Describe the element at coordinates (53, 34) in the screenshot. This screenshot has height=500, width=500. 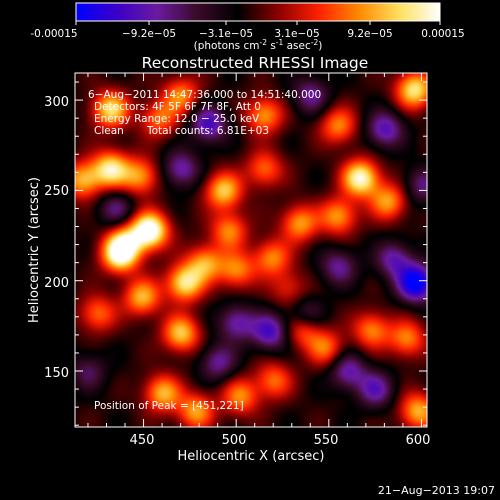
I see `colorbar-tick-label: -0.00015` at that location.